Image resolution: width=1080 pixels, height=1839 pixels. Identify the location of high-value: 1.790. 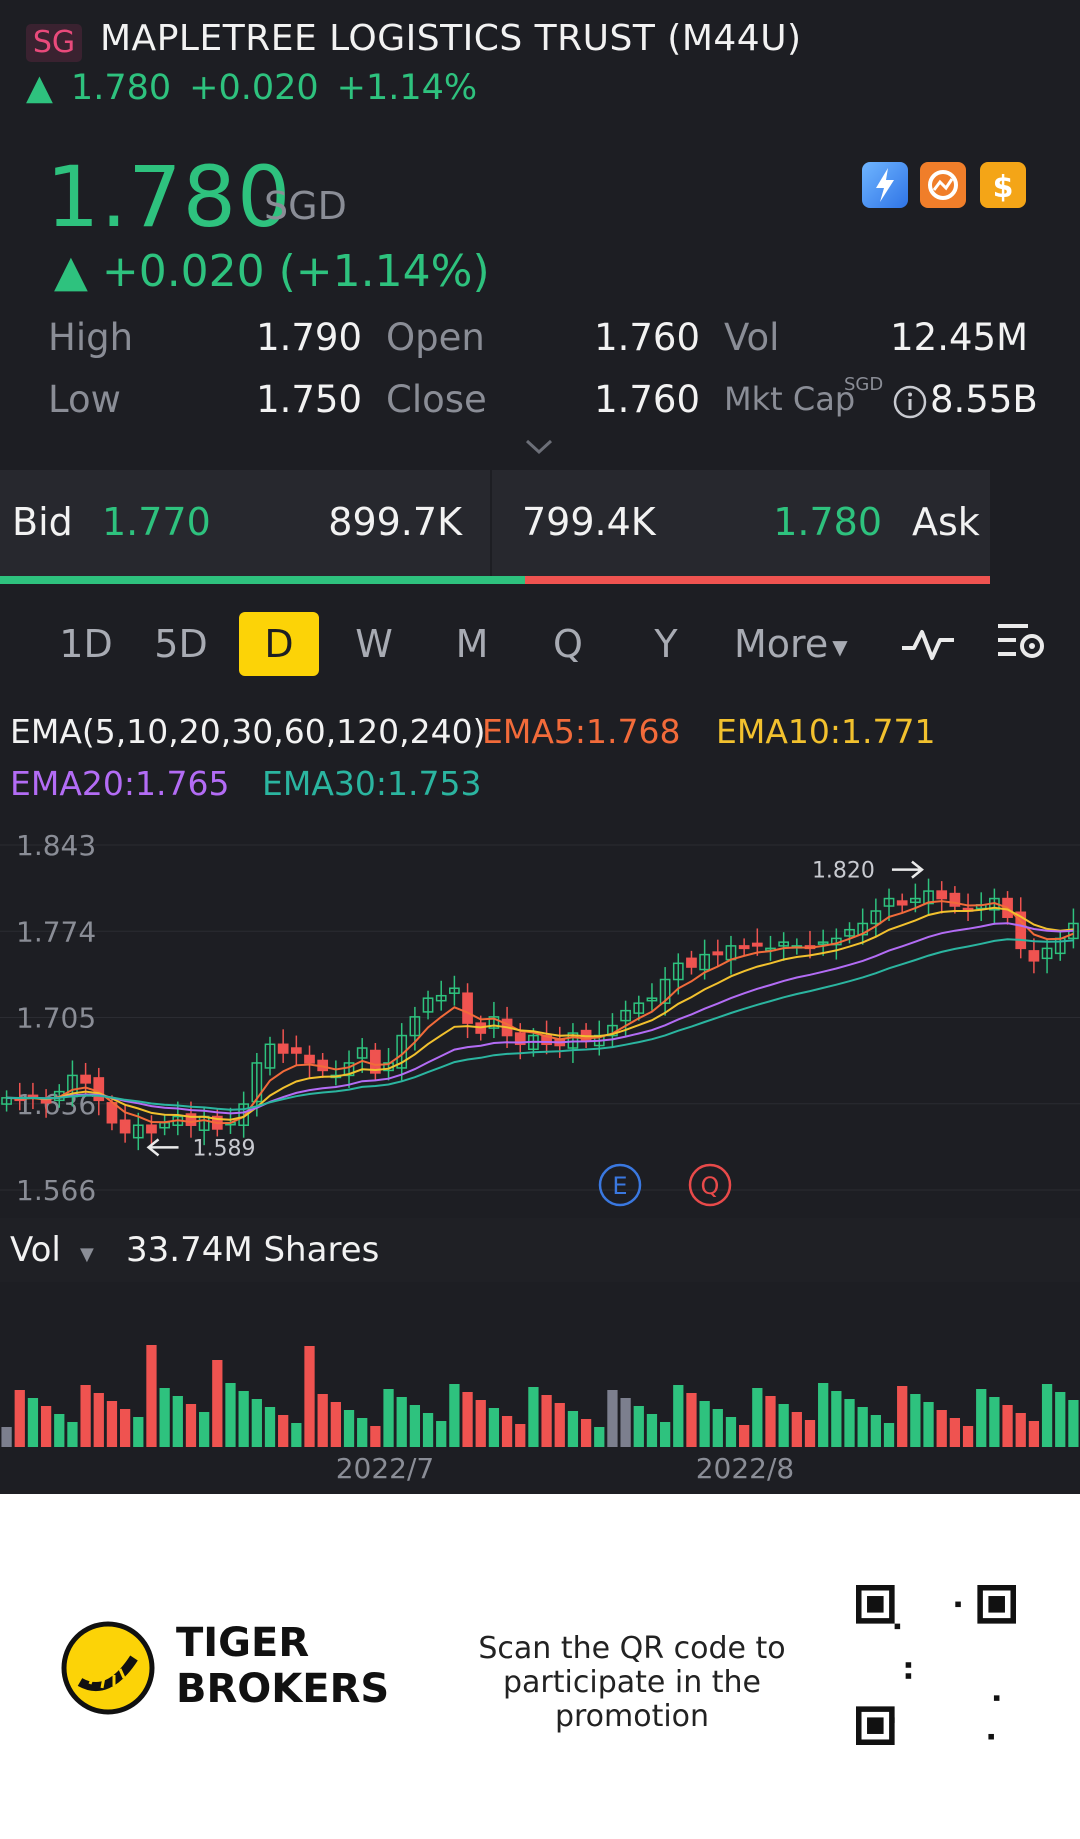
(309, 337).